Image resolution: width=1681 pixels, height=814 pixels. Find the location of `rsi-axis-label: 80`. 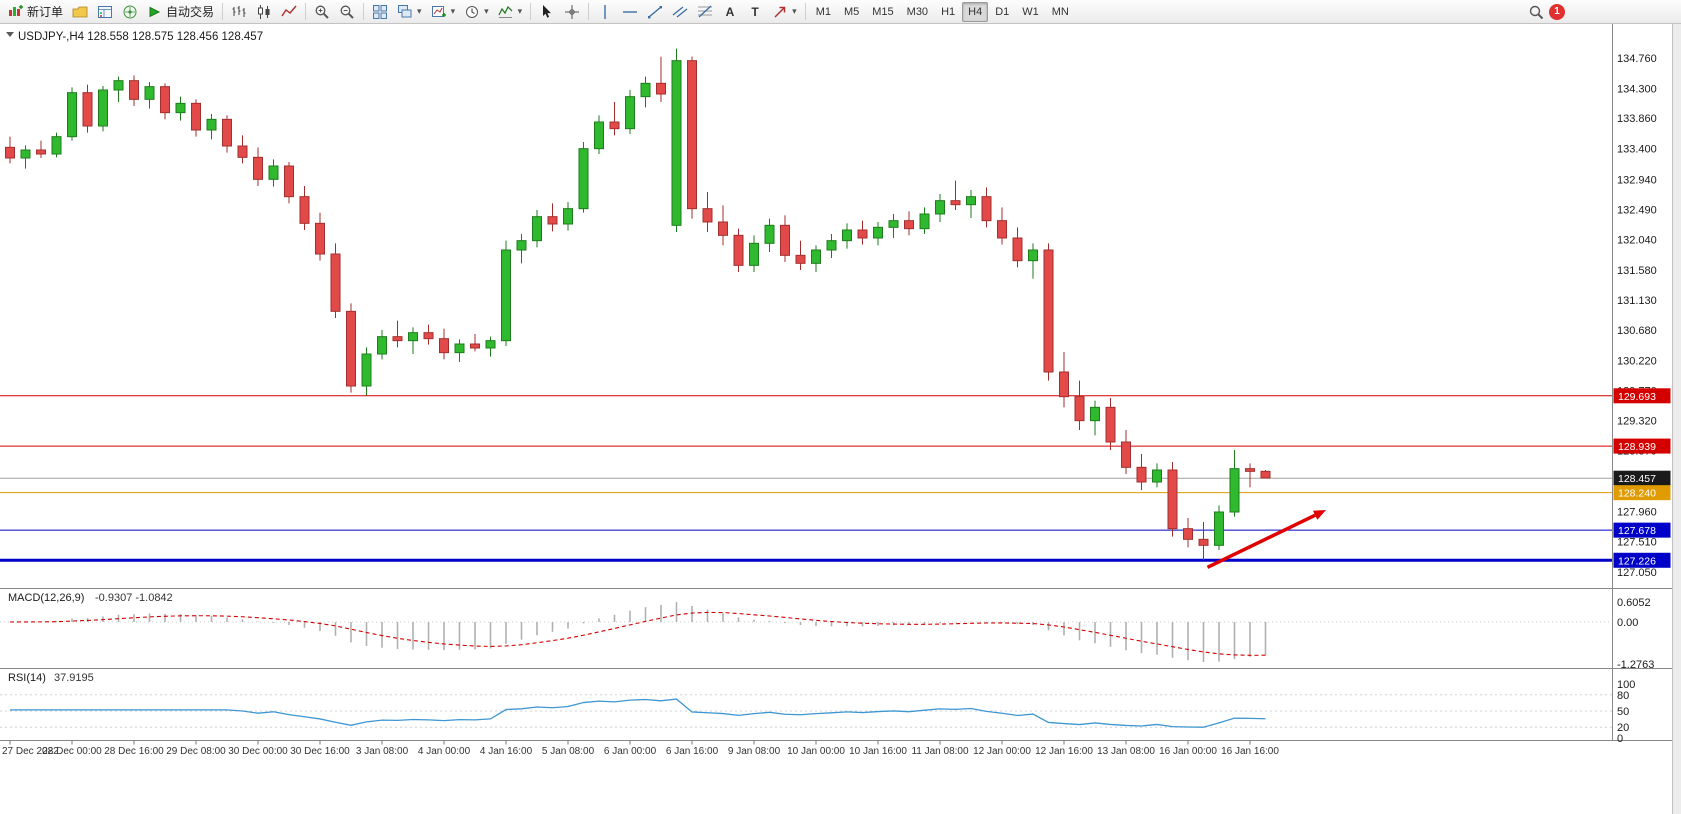

rsi-axis-label: 80 is located at coordinates (1623, 696).